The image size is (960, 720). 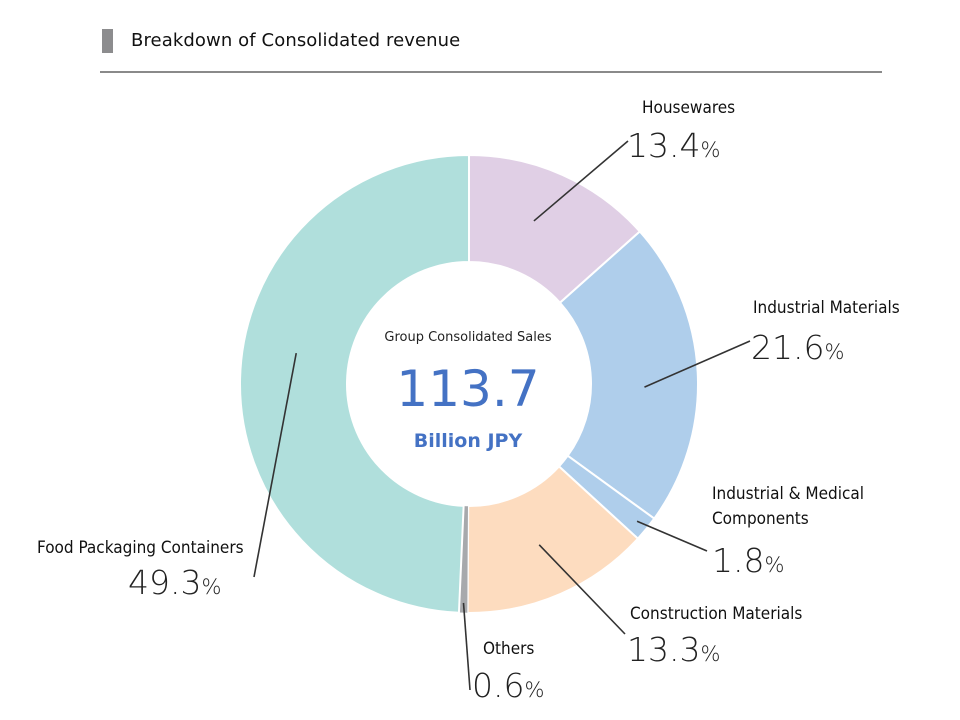 What do you see at coordinates (697, 364) in the screenshot?
I see `leader-line-industrial-materials` at bounding box center [697, 364].